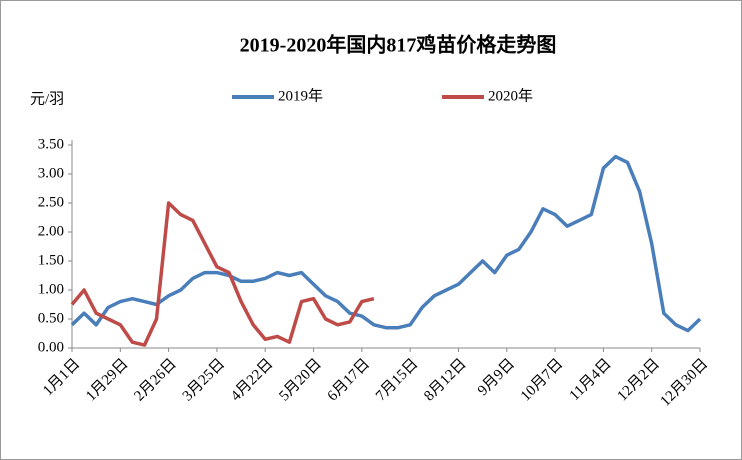 Image resolution: width=742 pixels, height=460 pixels. Describe the element at coordinates (51, 289) in the screenshot. I see `y-tick-label: 1.00` at that location.